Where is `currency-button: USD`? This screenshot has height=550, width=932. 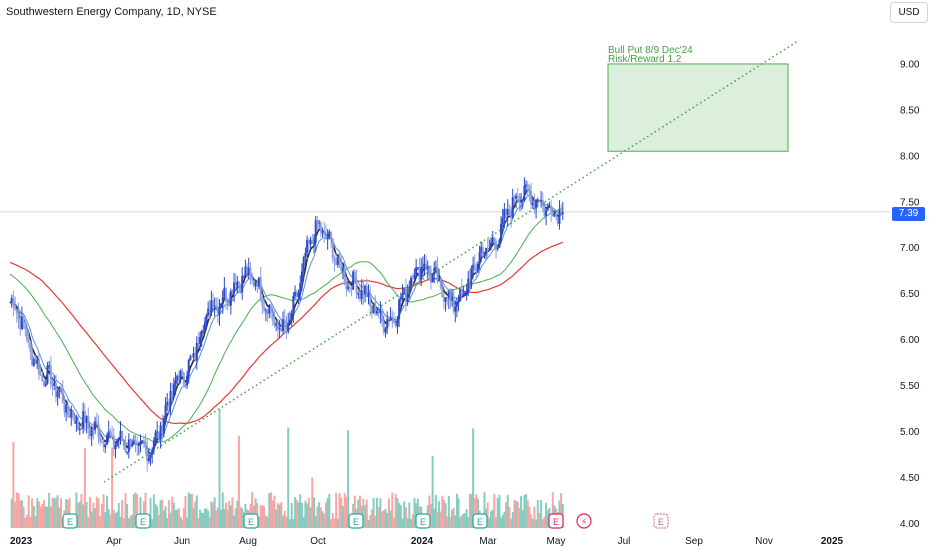
currency-button: USD is located at coordinates (909, 12).